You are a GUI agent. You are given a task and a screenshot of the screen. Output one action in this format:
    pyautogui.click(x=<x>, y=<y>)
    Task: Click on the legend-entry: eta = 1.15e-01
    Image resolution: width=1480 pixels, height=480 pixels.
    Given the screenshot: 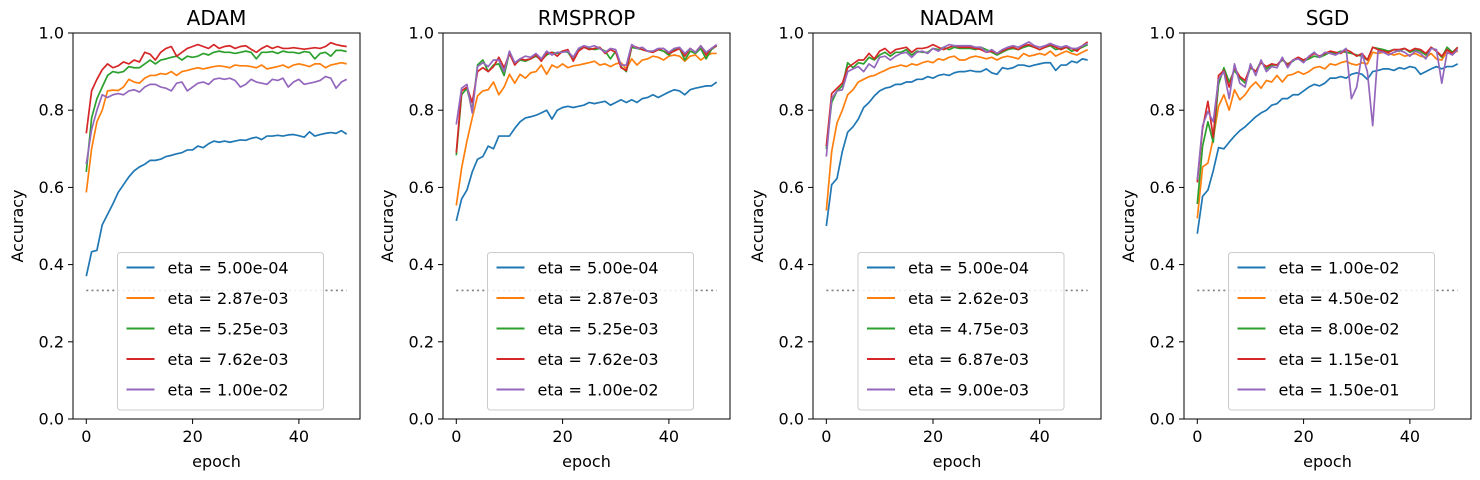 What is the action you would take?
    pyautogui.click(x=1339, y=359)
    